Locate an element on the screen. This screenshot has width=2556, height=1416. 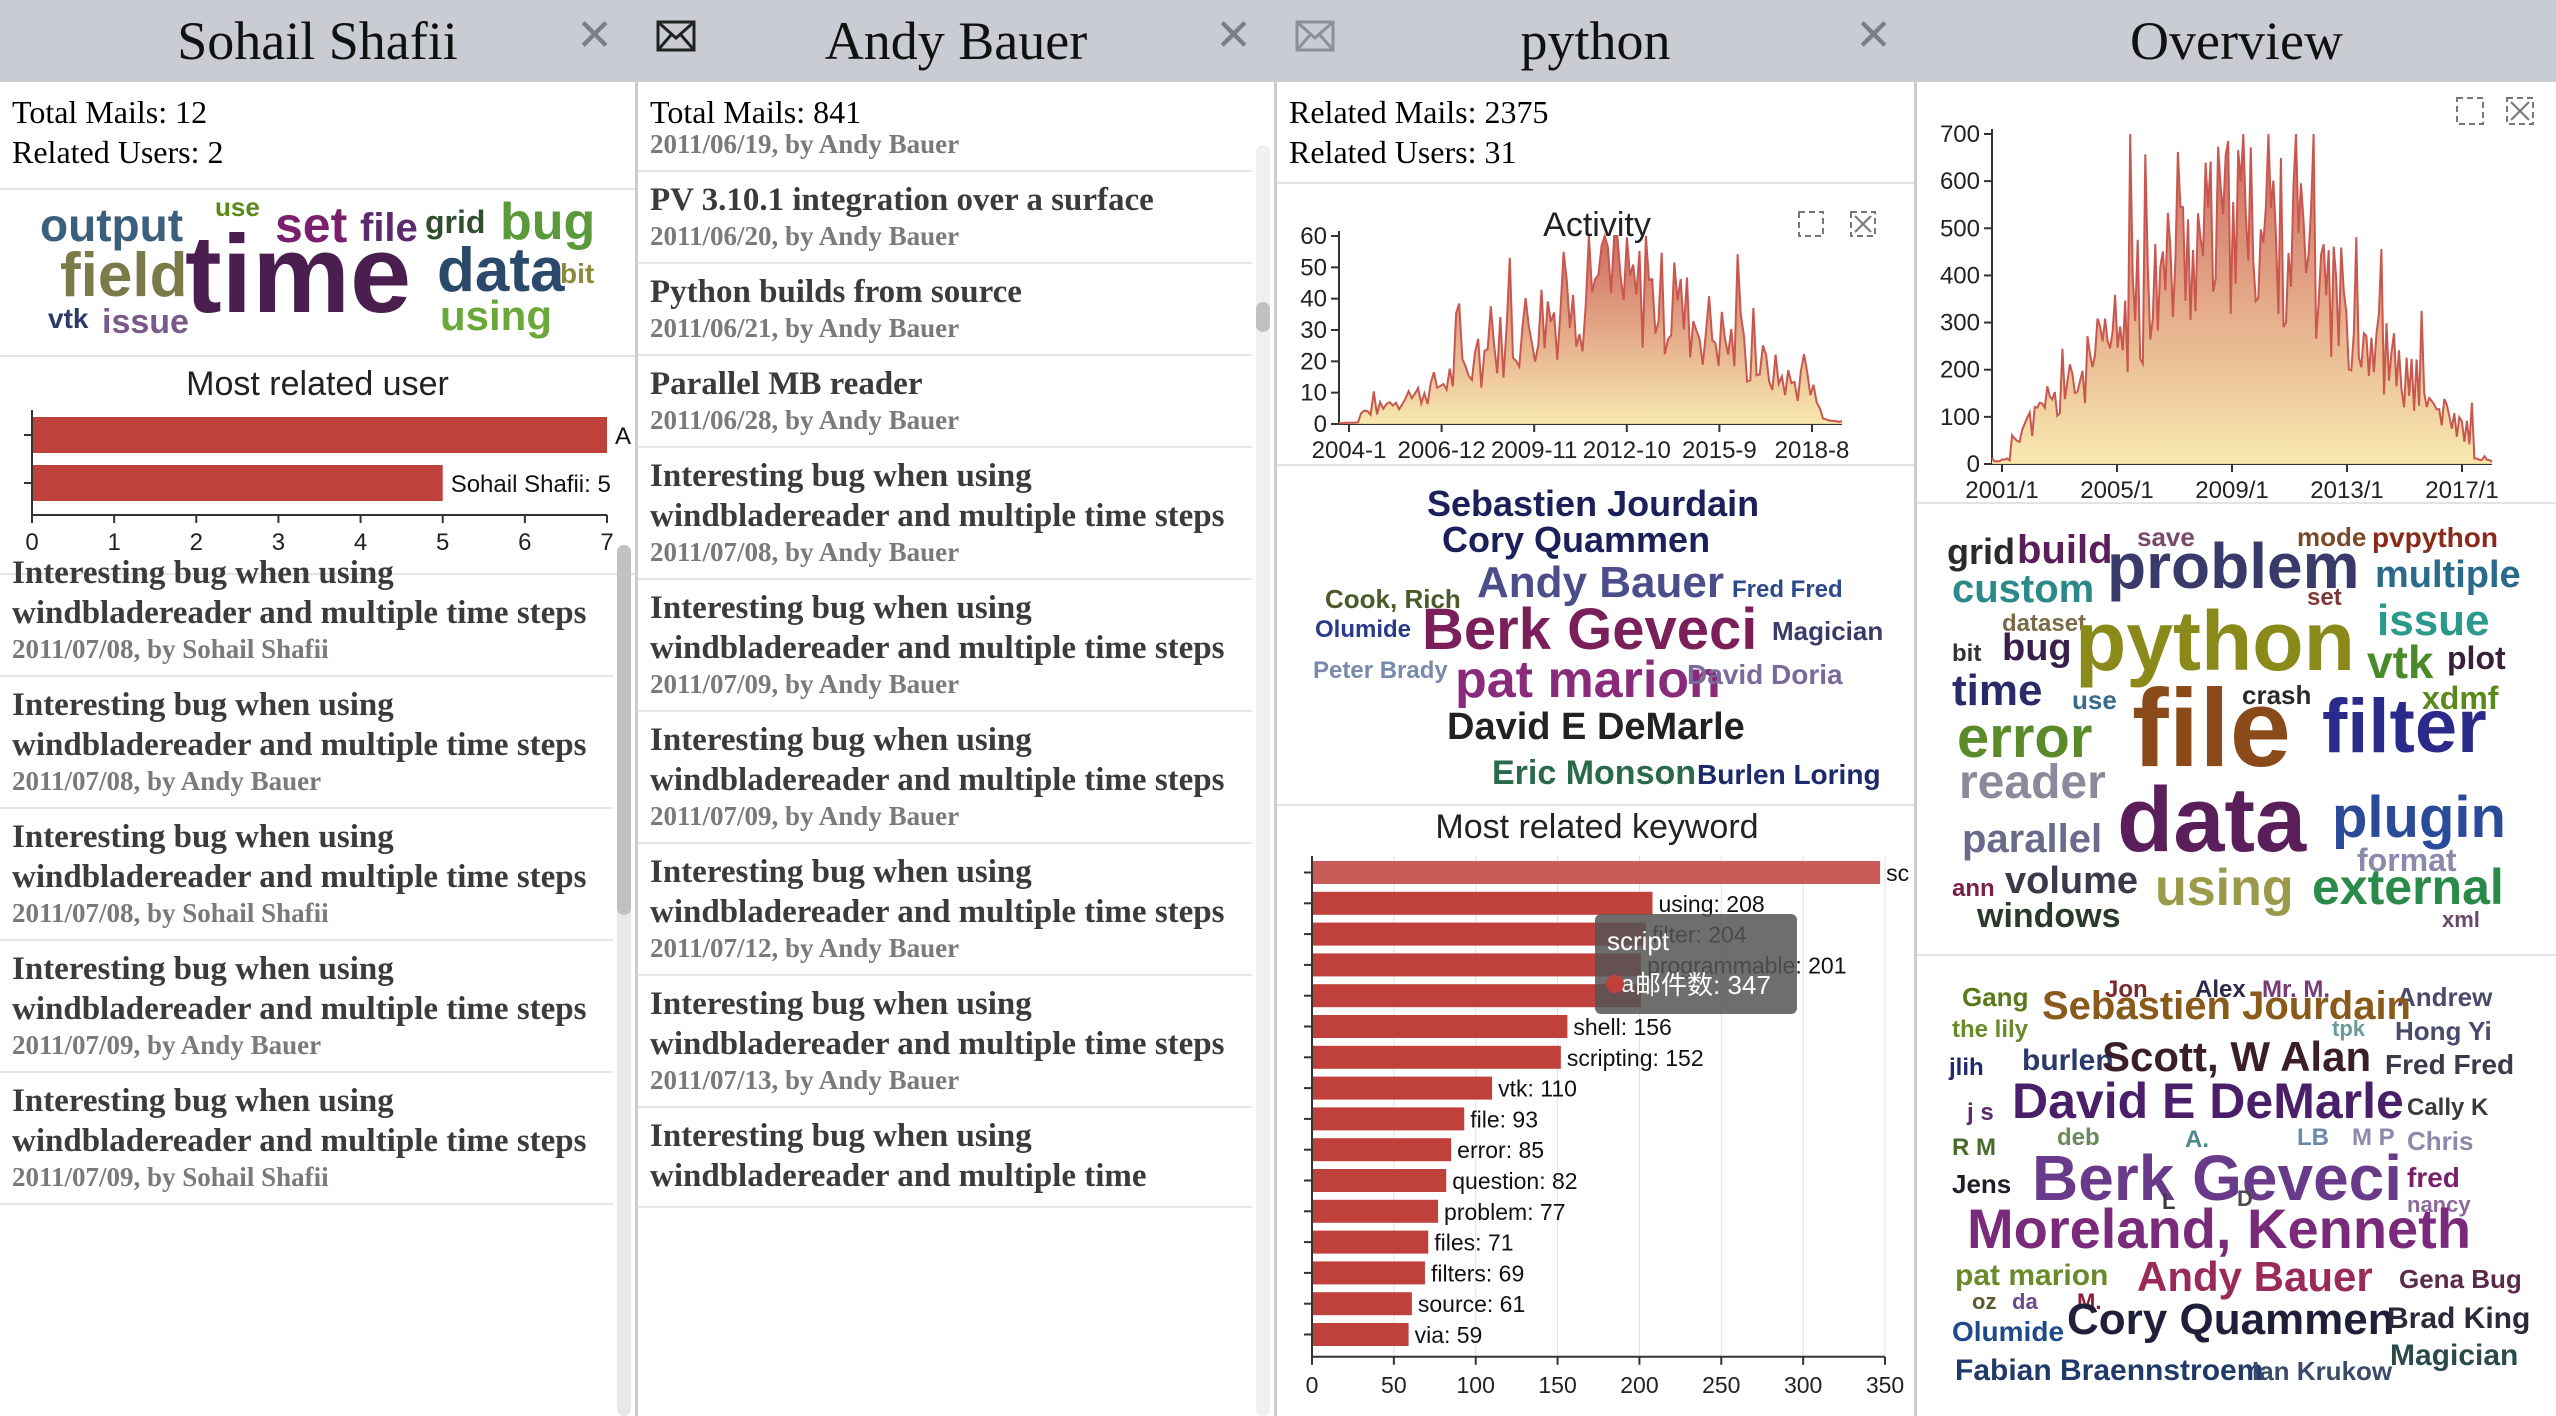
cloud-word: Eric Monson is located at coordinates (1594, 773).